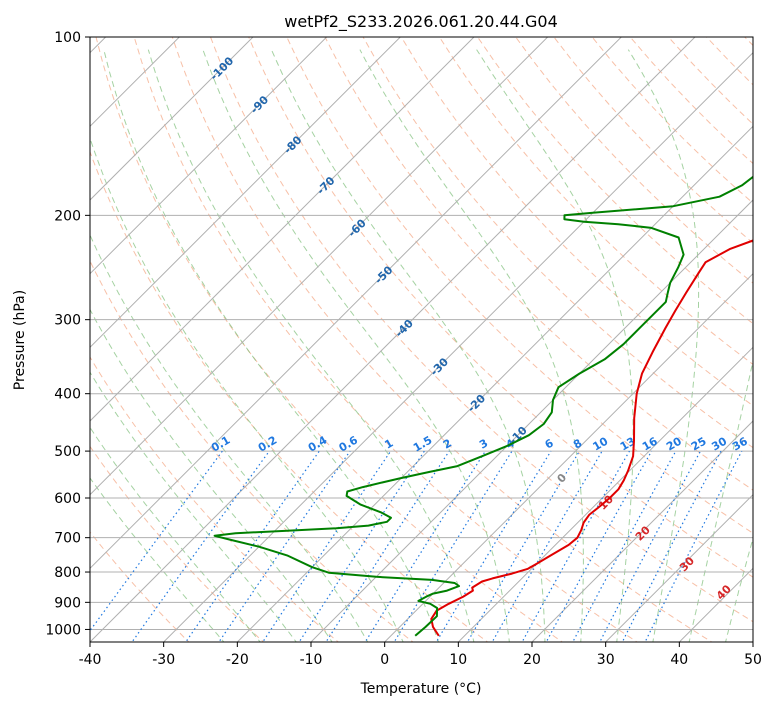 The height and width of the screenshot is (708, 775). What do you see at coordinates (606, 660) in the screenshot?
I see `x-tick-label: 30` at bounding box center [606, 660].